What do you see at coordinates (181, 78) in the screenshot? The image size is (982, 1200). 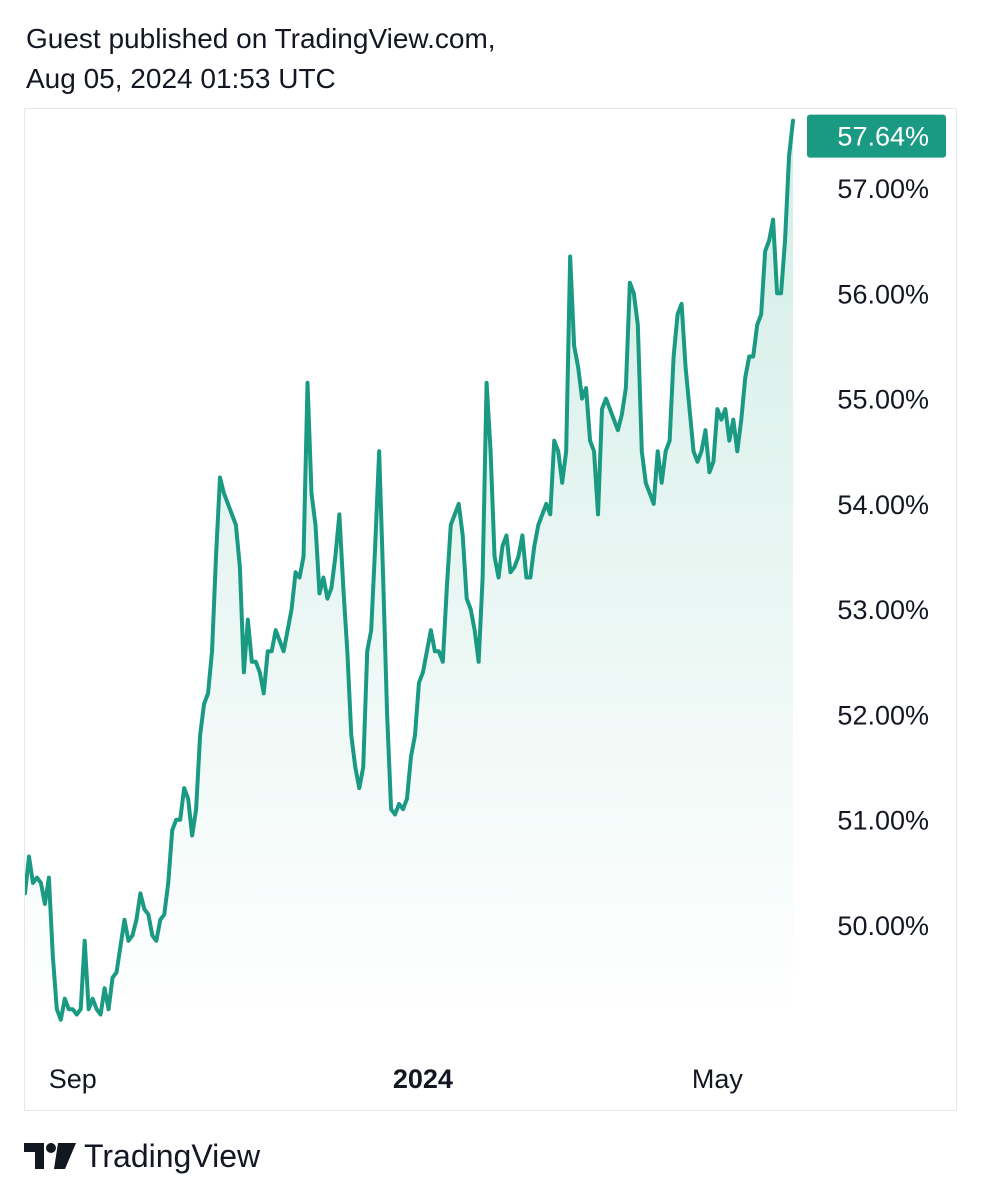 I see `publication-timestamp: Aug 05, 2024 01:53 UTC` at bounding box center [181, 78].